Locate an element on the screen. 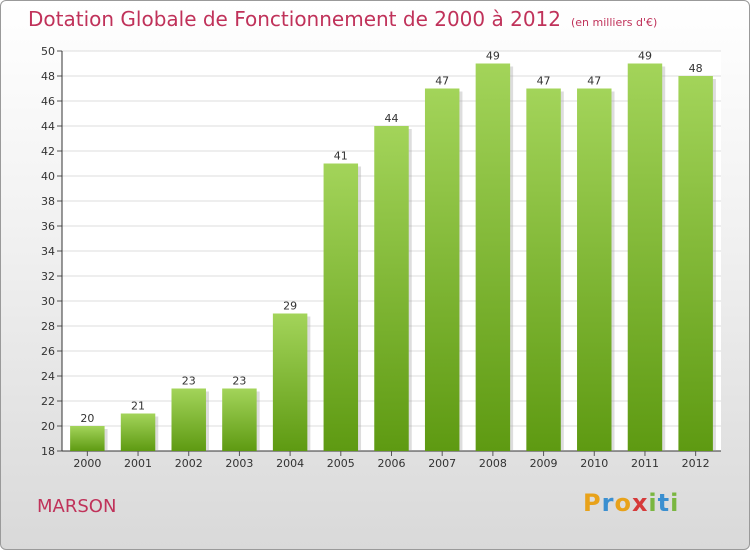 This screenshot has width=750, height=550. y-tick-label: 48 is located at coordinates (48, 76).